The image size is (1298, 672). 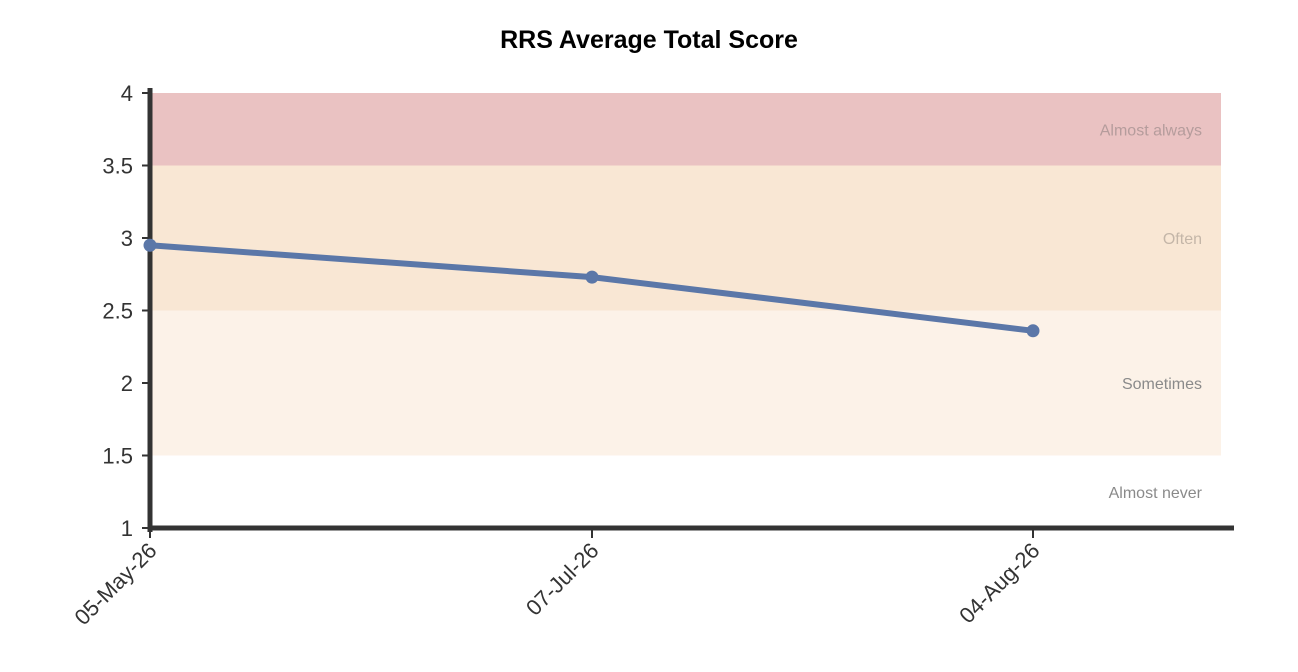 What do you see at coordinates (127, 528) in the screenshot?
I see `y-tick-label: 1` at bounding box center [127, 528].